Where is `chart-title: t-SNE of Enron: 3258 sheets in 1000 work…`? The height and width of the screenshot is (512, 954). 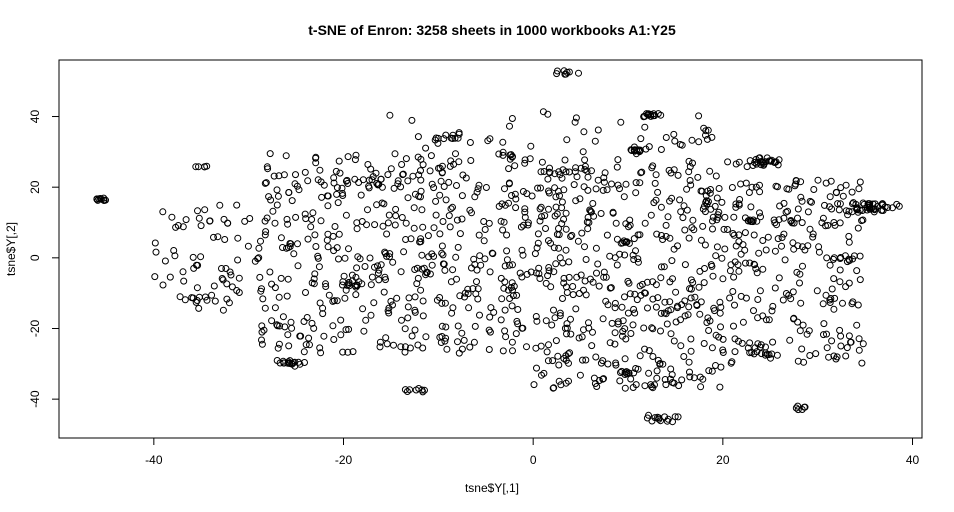 chart-title: t-SNE of Enron: 3258 sheets in 1000 work… is located at coordinates (492, 30).